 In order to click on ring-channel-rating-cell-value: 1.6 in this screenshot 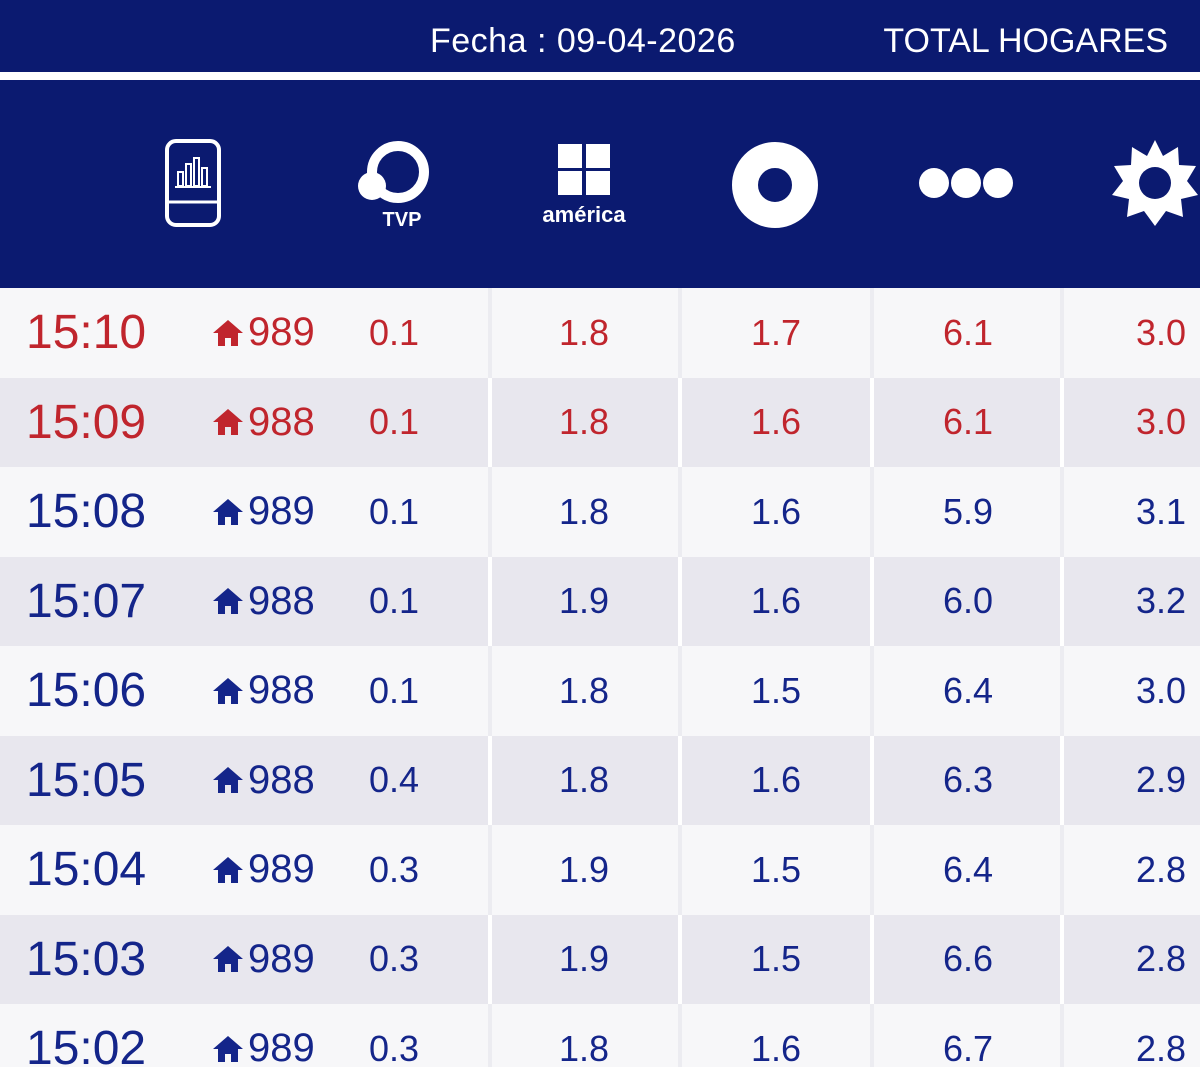, I will do `click(776, 1047)`.